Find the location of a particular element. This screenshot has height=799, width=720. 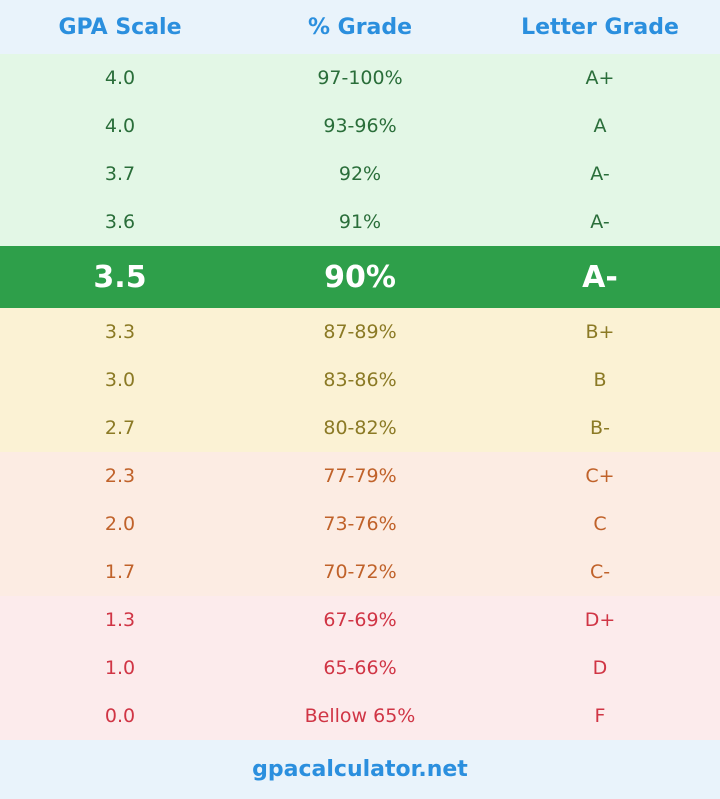

highlighted-row: 3.5 90% A- is located at coordinates (360, 277).